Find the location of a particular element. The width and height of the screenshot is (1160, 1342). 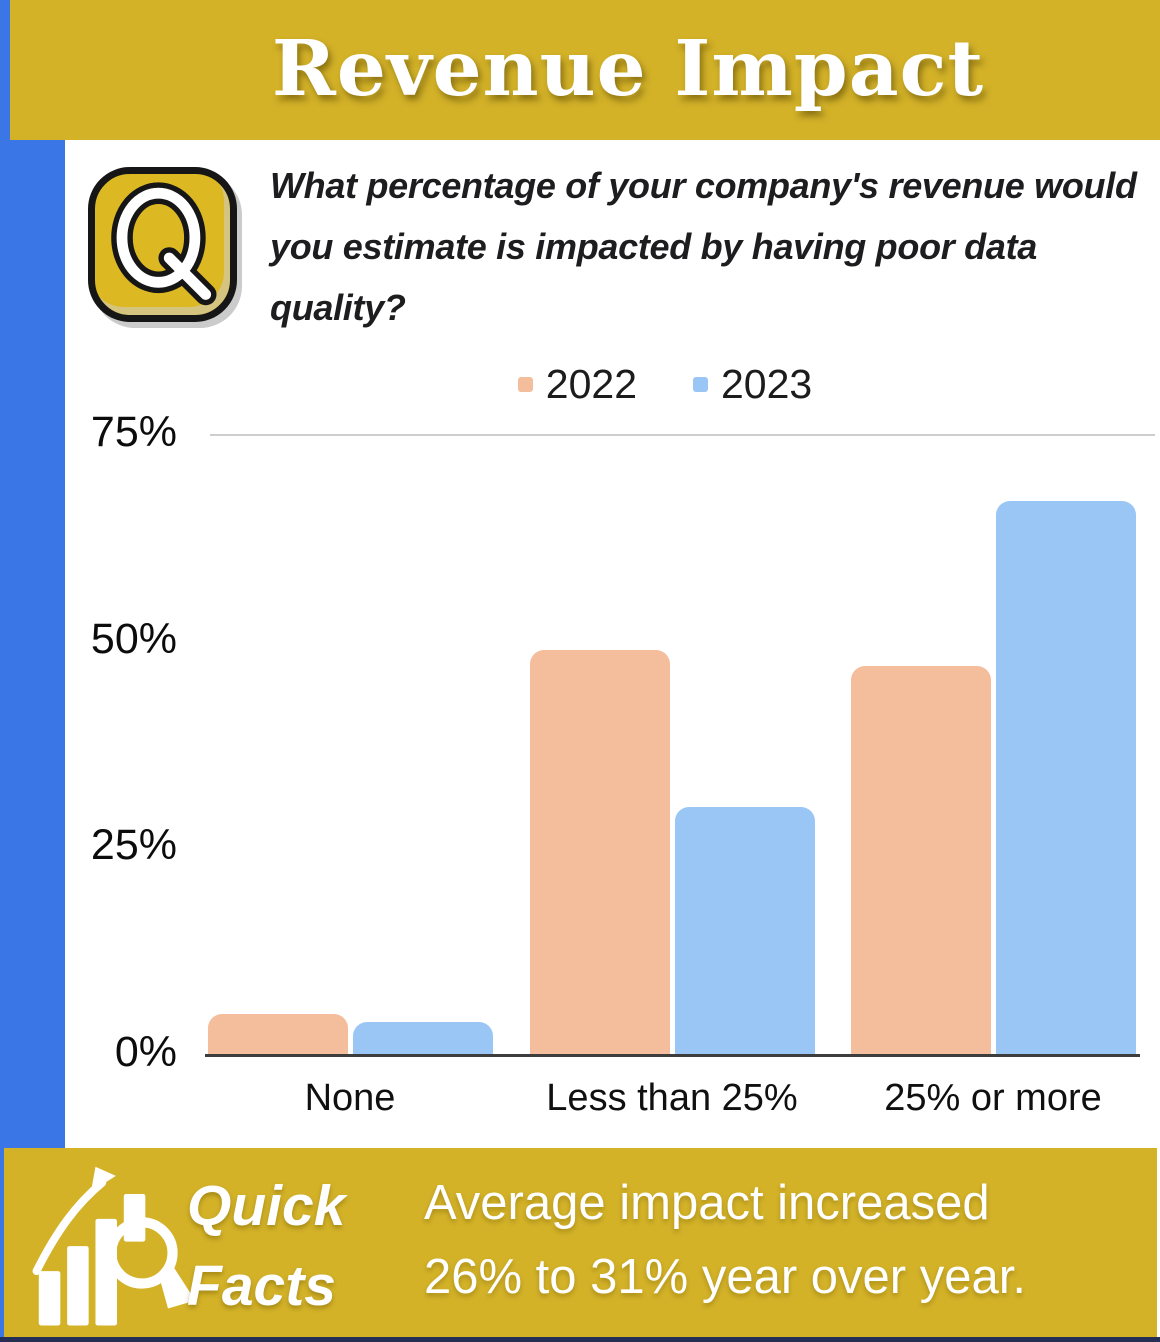

y-tick-label: 0% is located at coordinates (145, 1052).